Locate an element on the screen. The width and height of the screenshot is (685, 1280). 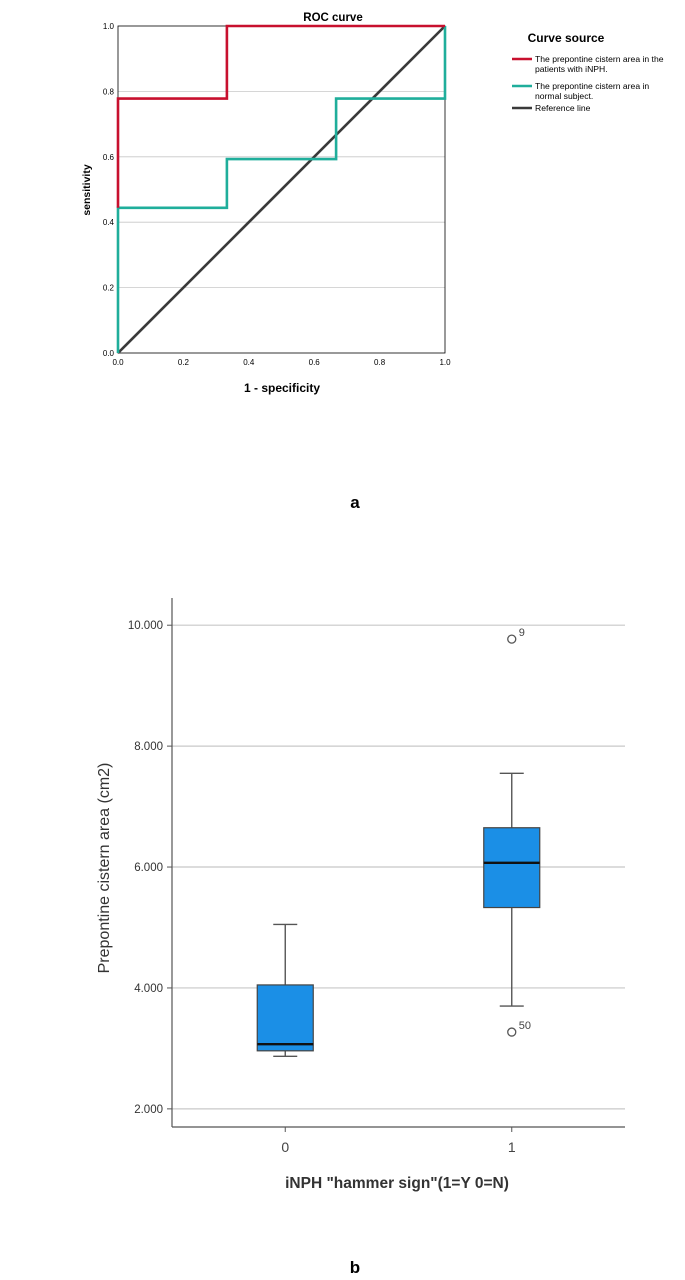
box-y-tick-label: 8.000 is located at coordinates (148, 747).